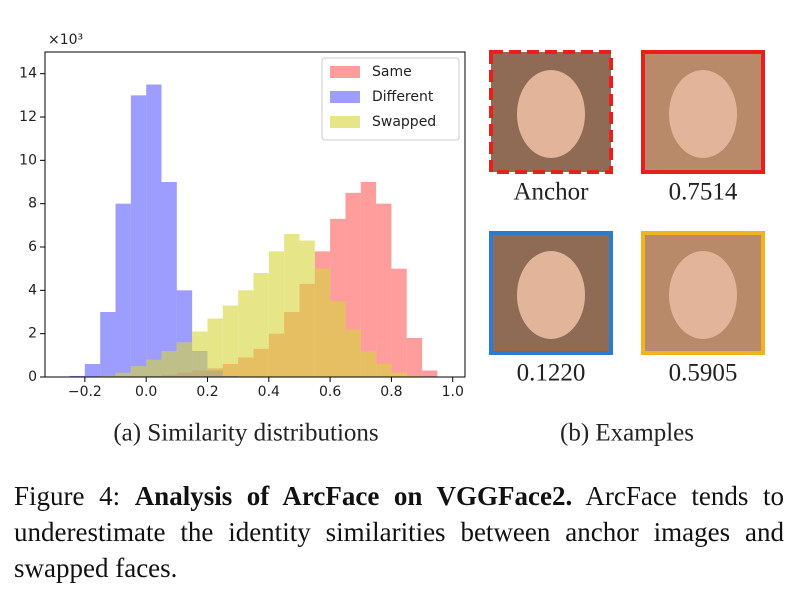 This screenshot has height=615, width=797. I want to click on x-tick-label: 0.2, so click(207, 392).